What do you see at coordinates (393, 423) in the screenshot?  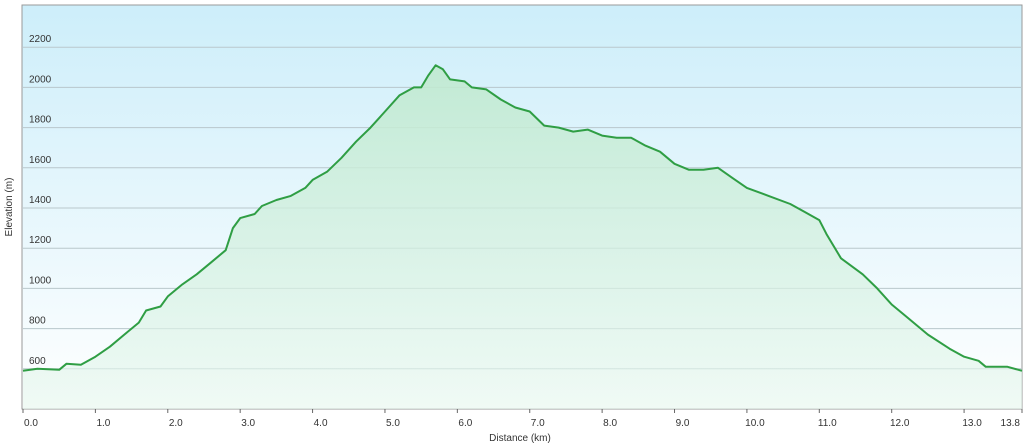 I see `x-tick-label: 5.0` at bounding box center [393, 423].